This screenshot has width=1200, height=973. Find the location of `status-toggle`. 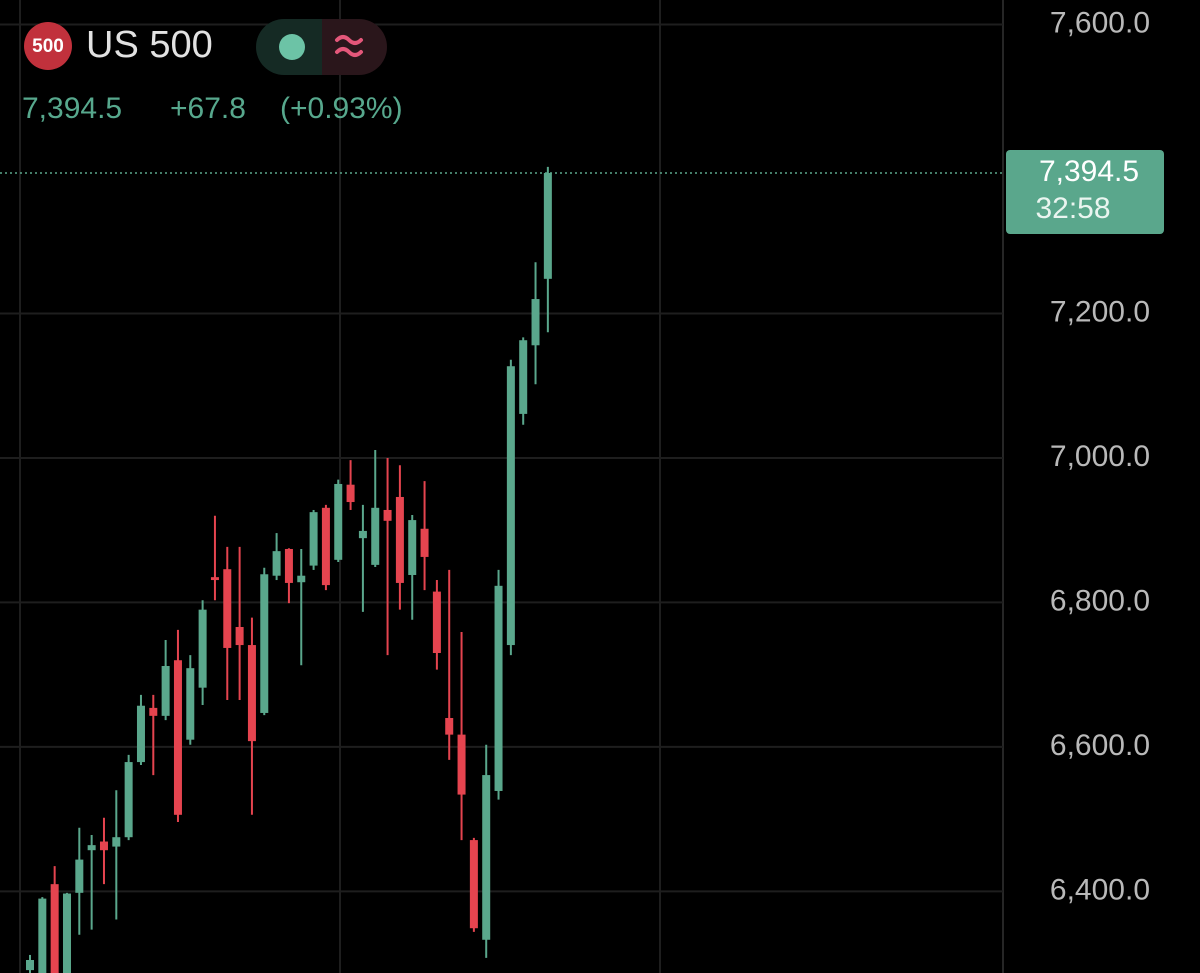

status-toggle is located at coordinates (321, 47).